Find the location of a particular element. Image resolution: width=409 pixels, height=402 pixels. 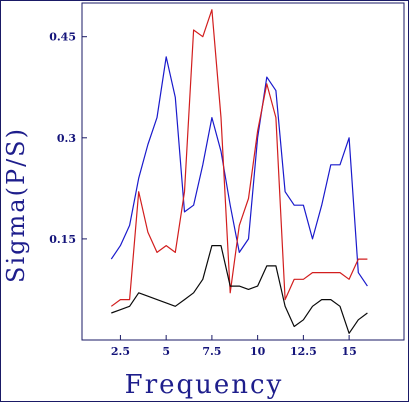

y-tick-label: 0.15 is located at coordinates (62, 239).